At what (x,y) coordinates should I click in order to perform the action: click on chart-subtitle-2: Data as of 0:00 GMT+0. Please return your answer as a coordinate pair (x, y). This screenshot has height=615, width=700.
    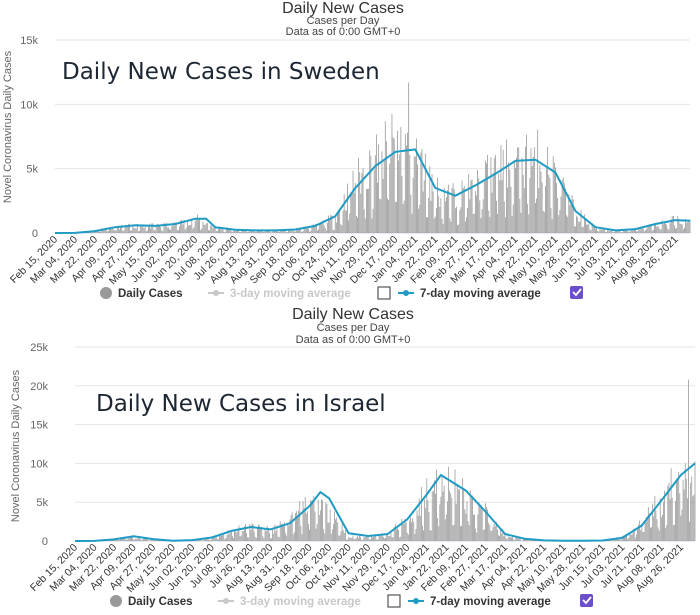
    Looking at the image, I should click on (343, 32).